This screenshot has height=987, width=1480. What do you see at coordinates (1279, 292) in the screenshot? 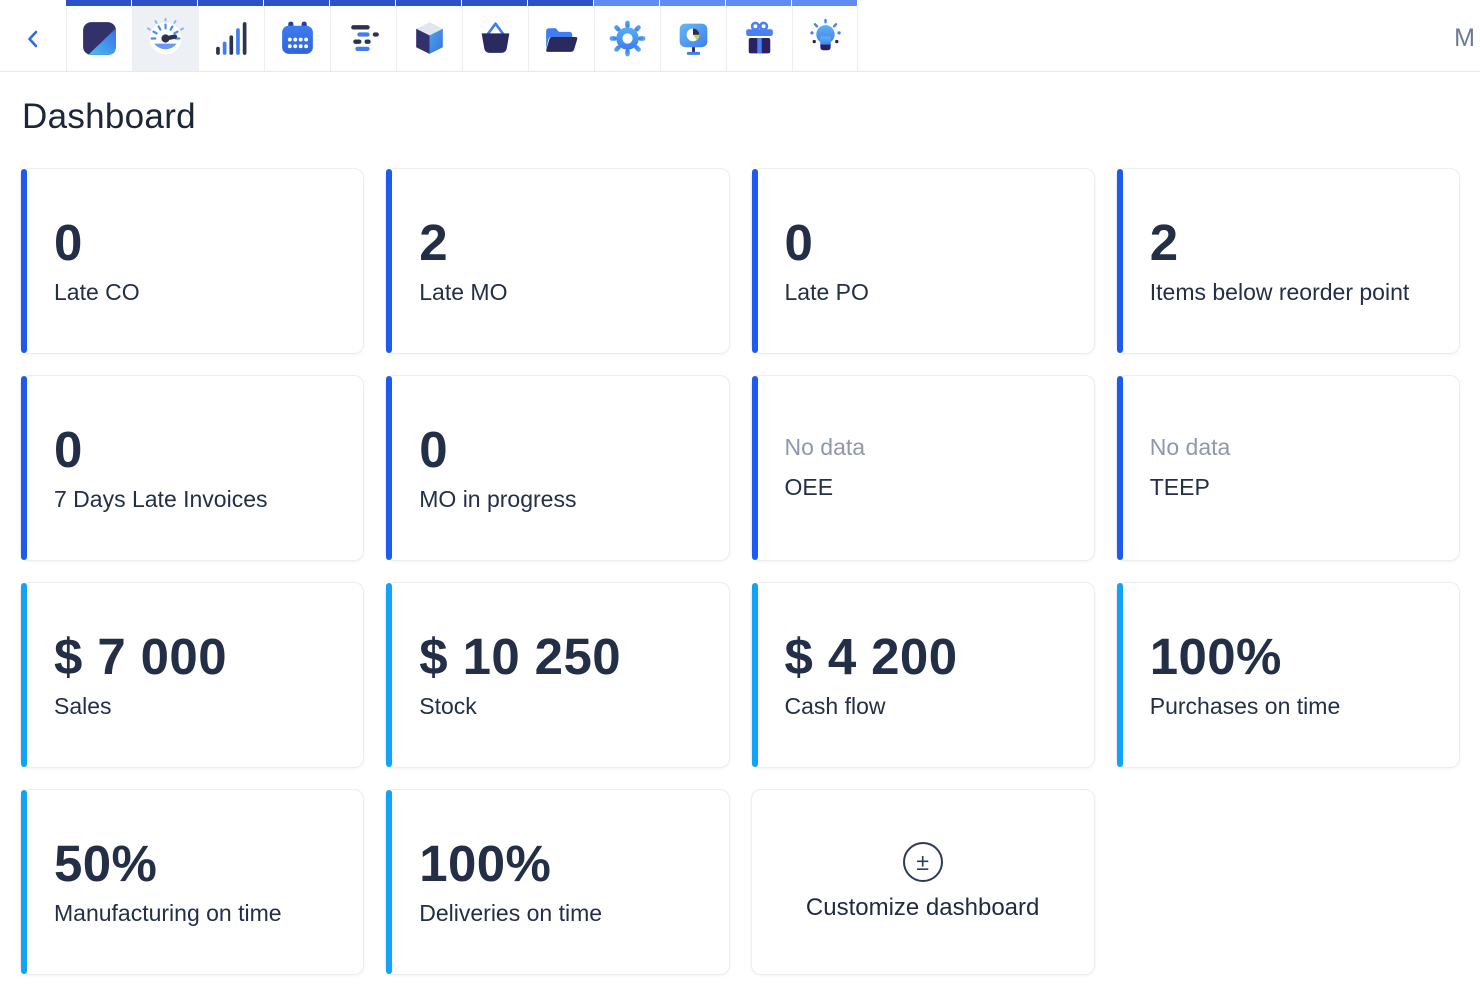
I see `kpi-label: Items below reorder point` at bounding box center [1279, 292].